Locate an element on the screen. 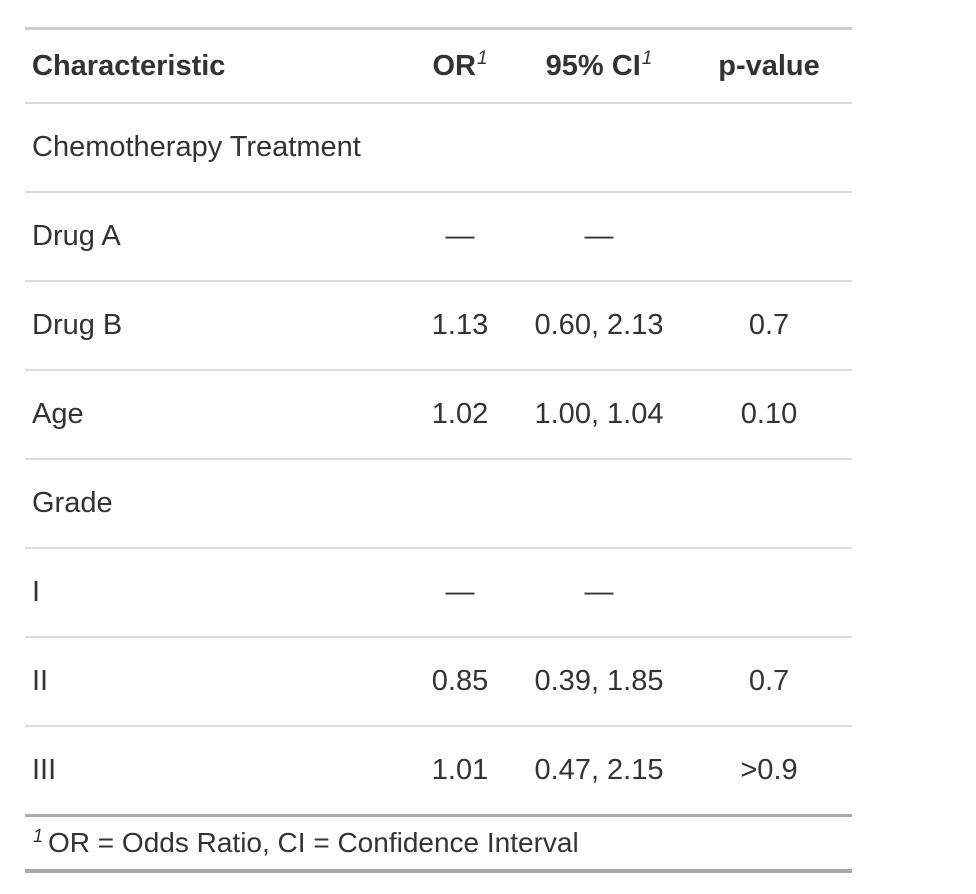 This screenshot has width=976, height=894. table-row: I — — is located at coordinates (438, 592).